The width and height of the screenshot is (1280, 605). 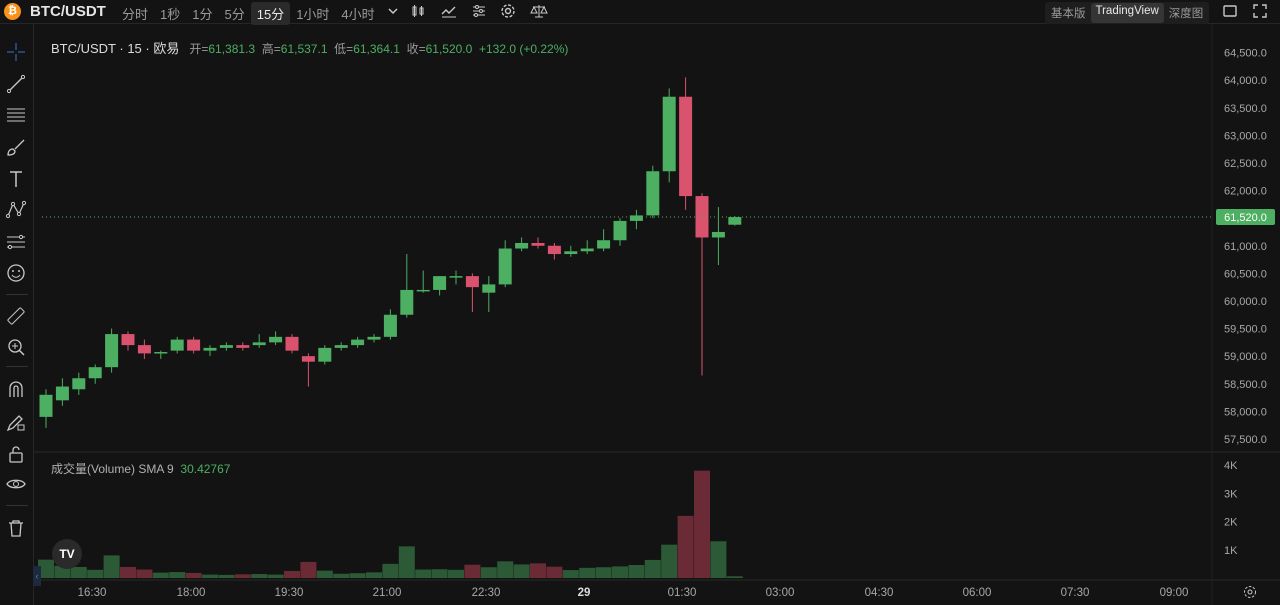 I want to click on interval-1: 分时, so click(x=135, y=14).